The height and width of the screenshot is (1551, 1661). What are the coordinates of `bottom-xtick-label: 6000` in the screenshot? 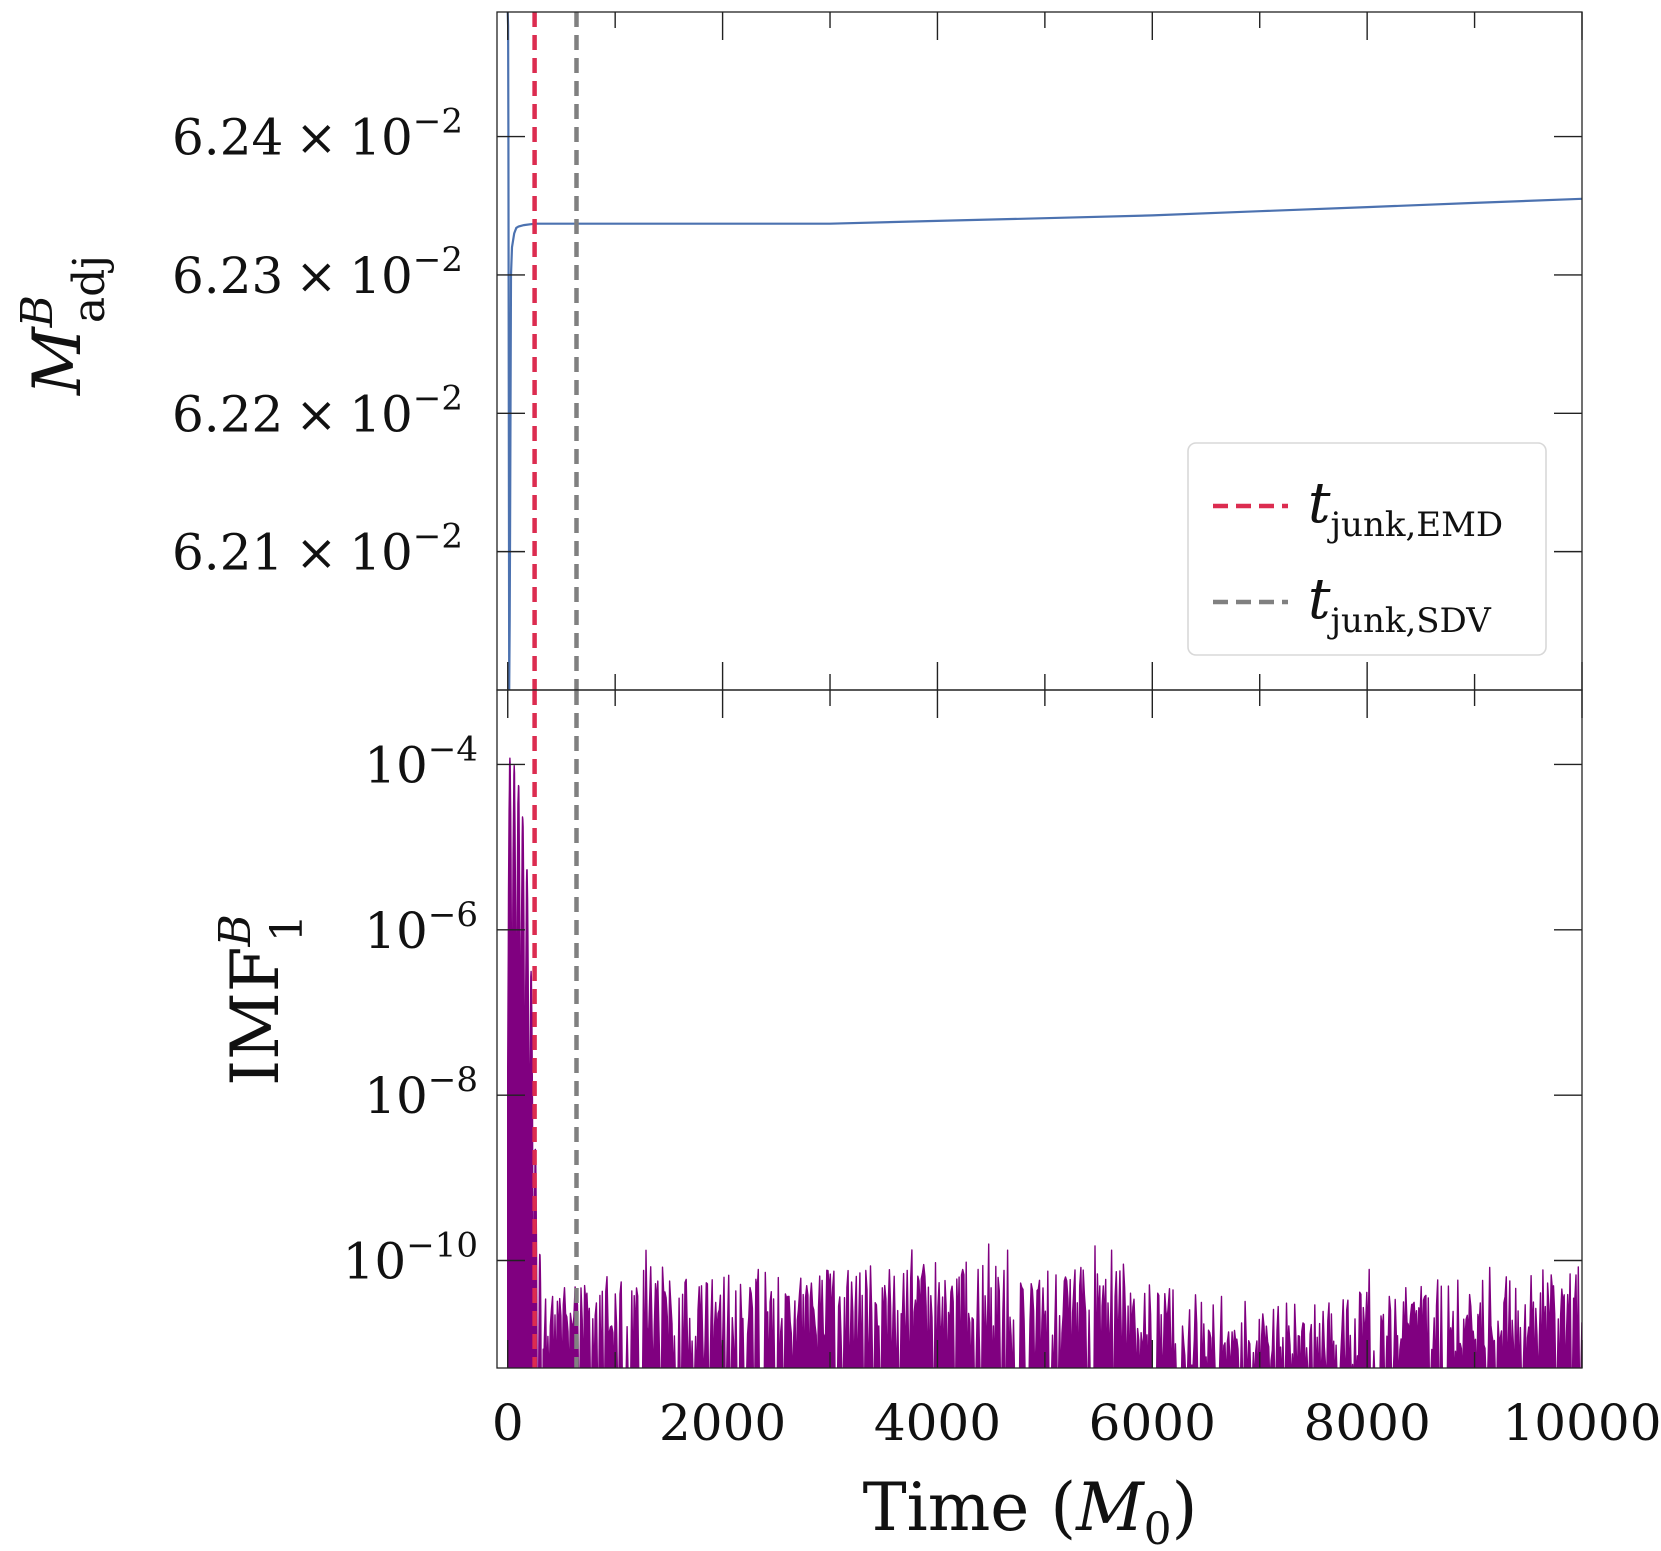 It's located at (1152, 1423).